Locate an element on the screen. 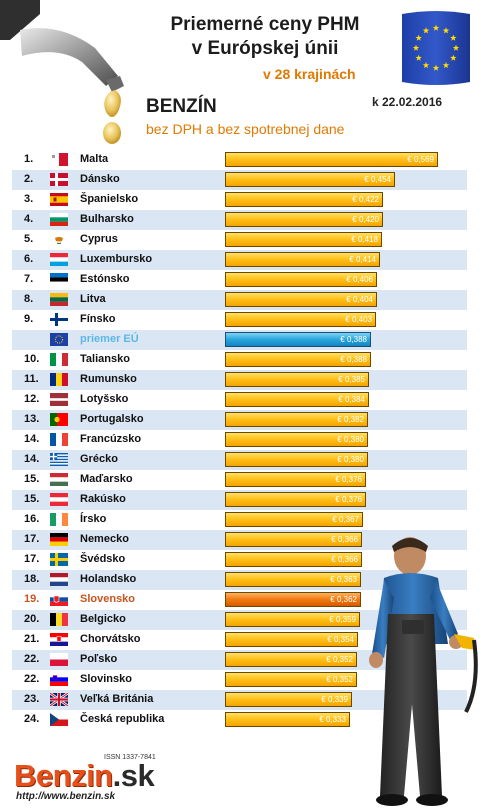 The width and height of the screenshot is (480, 810). country-row: 10. Taliansko € 0,388 is located at coordinates (239, 360).